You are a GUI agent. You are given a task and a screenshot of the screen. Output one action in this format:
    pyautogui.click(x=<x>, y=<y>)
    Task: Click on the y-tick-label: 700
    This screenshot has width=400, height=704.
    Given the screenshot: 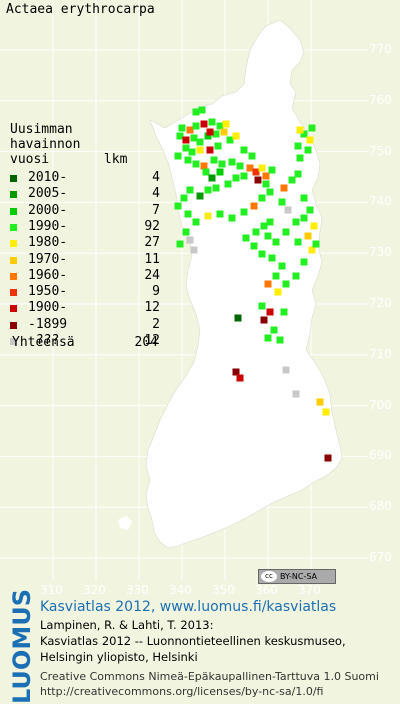 What is the action you would take?
    pyautogui.click(x=380, y=405)
    